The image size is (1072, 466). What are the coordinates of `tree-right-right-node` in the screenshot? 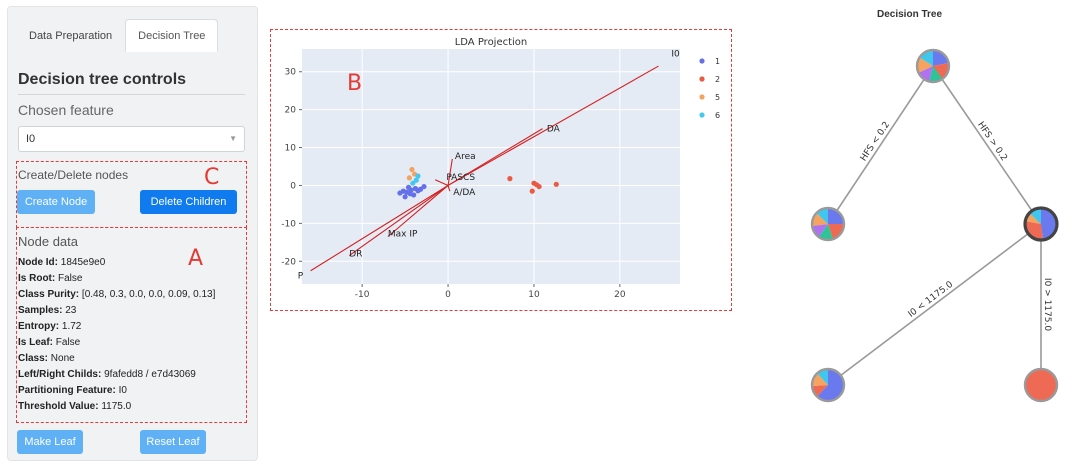 It's located at (1041, 385).